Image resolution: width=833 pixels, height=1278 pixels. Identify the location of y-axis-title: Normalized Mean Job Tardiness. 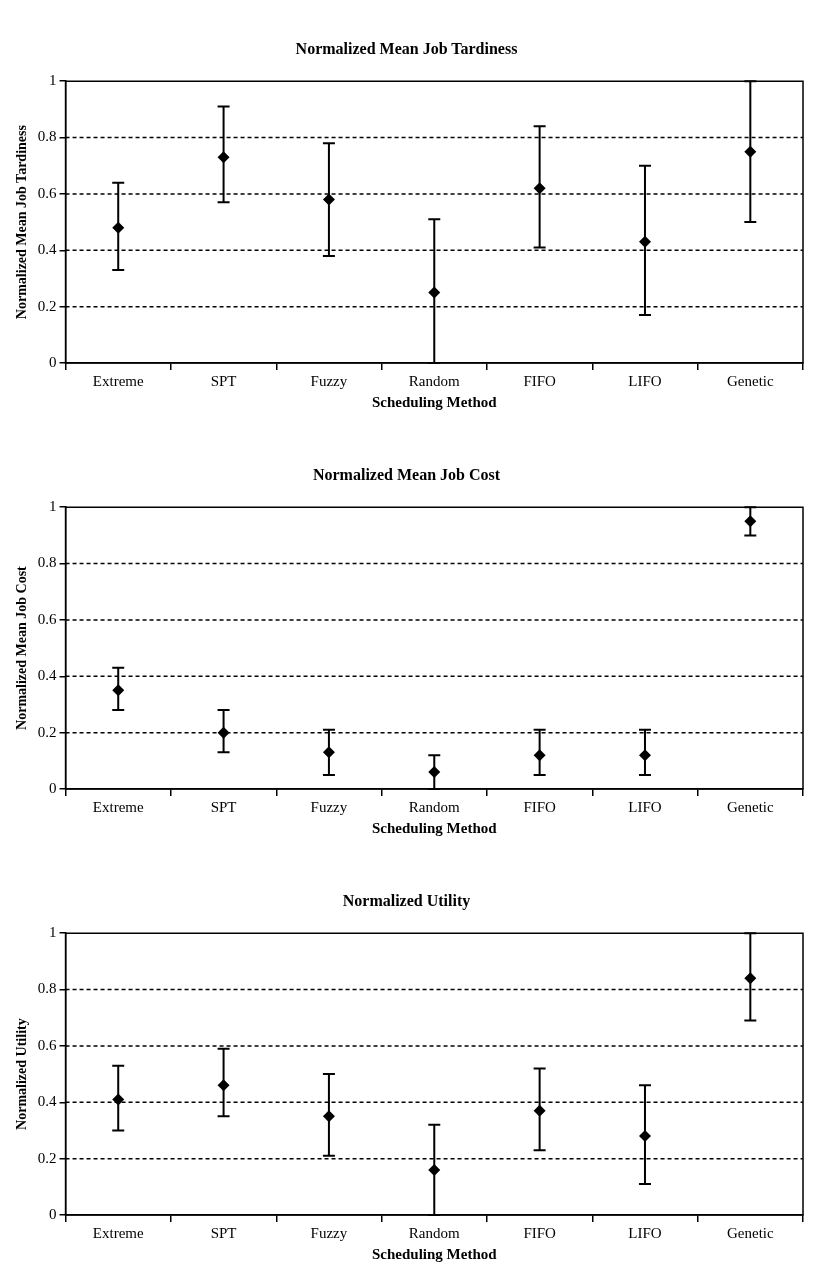
(22, 222).